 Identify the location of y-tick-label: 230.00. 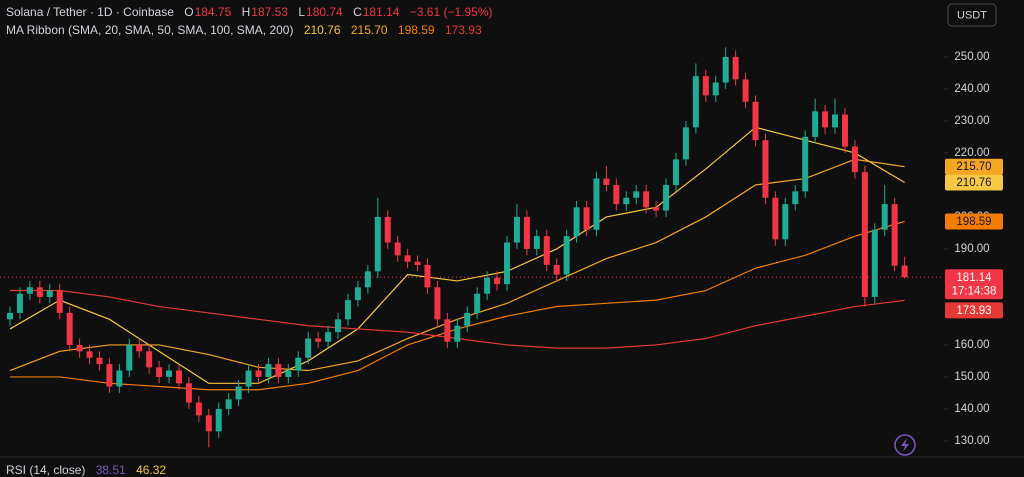
(971, 121).